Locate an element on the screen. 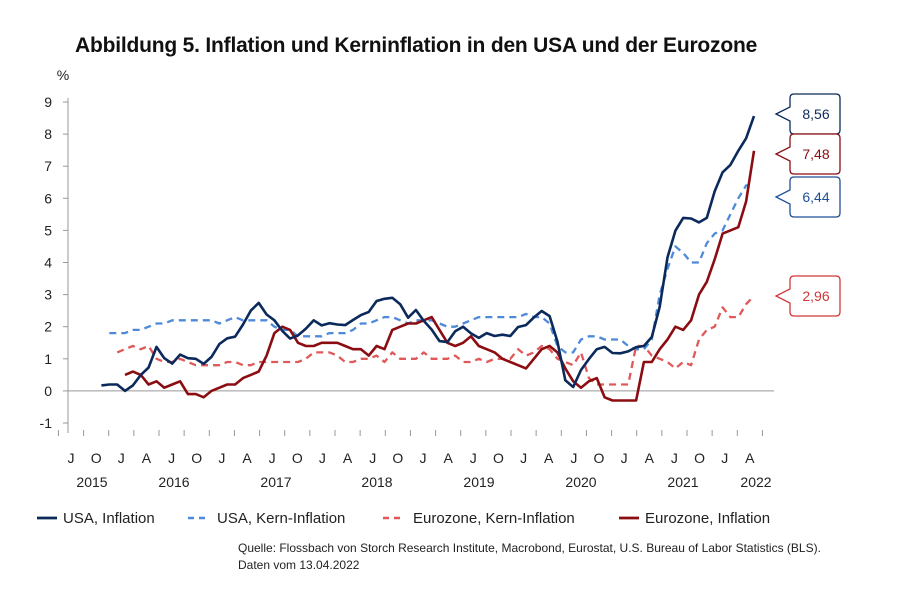 Image resolution: width=897 pixels, height=604 pixels. y-tick-label: 4 is located at coordinates (48, 263).